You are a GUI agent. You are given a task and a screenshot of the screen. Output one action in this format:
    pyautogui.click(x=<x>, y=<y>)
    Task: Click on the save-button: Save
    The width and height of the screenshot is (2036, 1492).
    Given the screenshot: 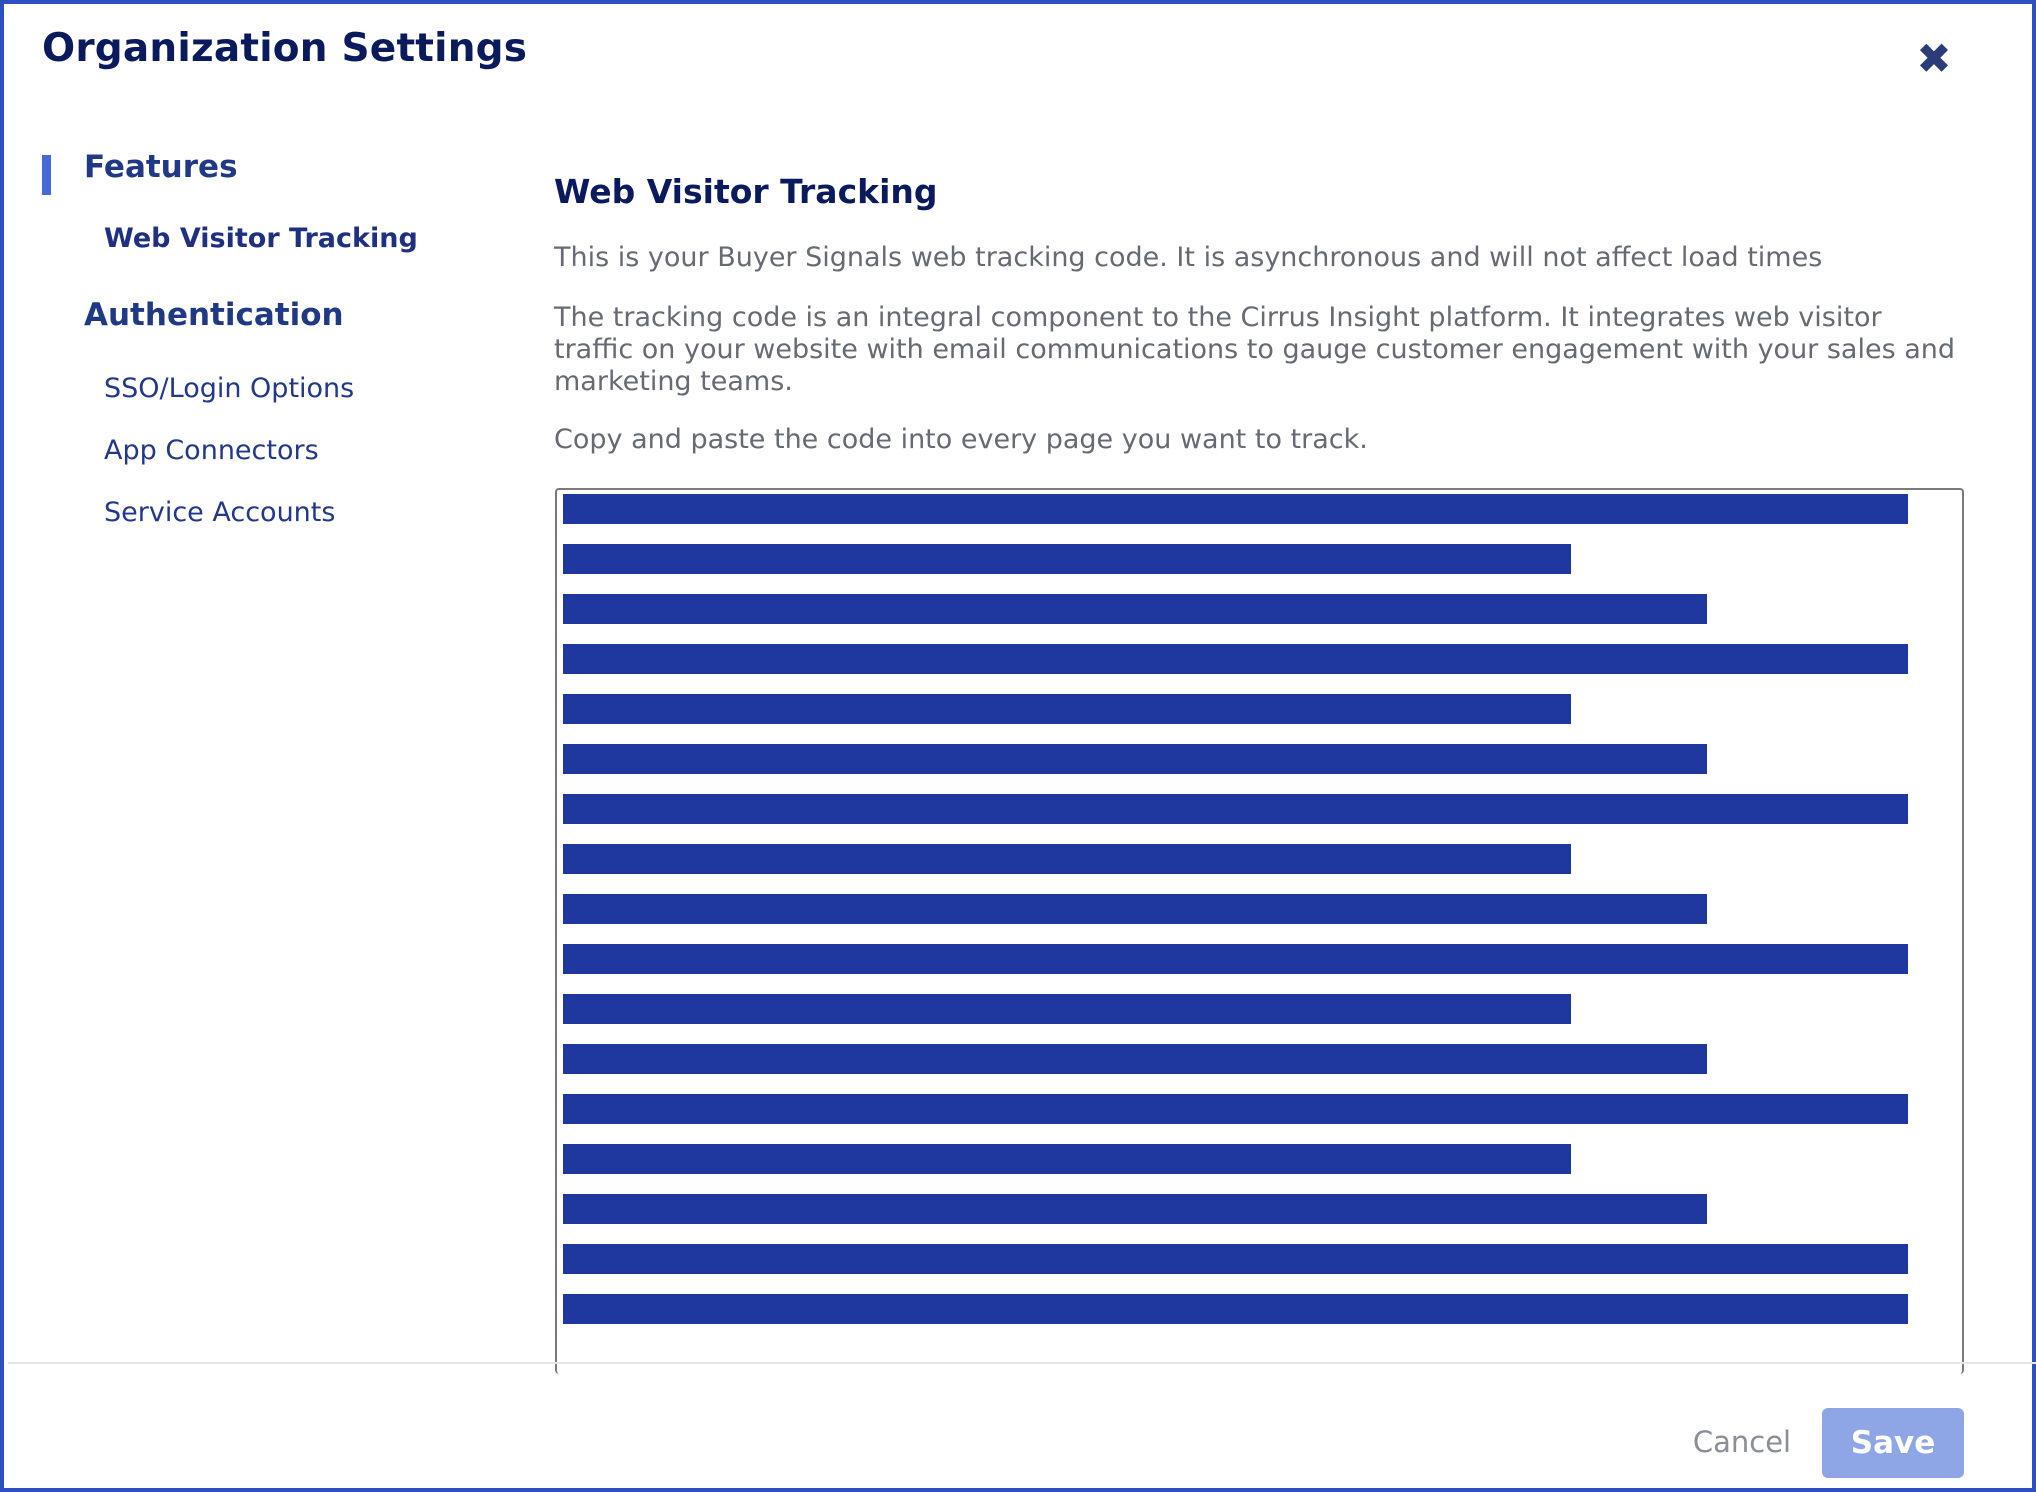 What is the action you would take?
    pyautogui.click(x=1893, y=1443)
    